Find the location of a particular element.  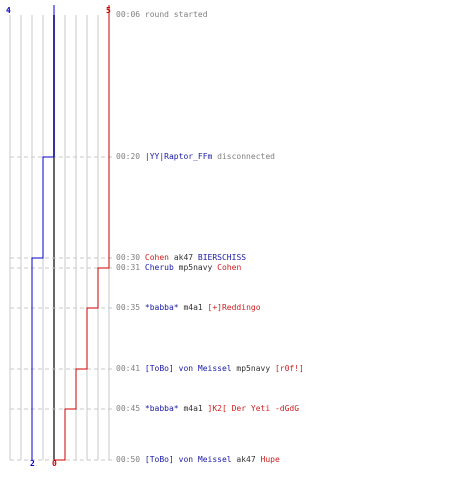

event-row: 00:31 Cherub mp5navy Cohen is located at coordinates (178, 268).